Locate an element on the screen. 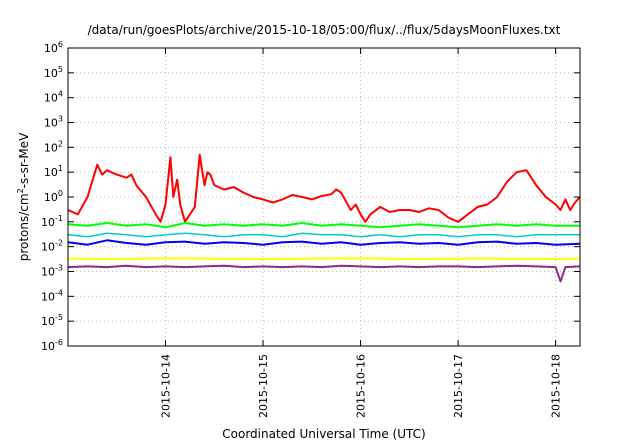  x-tick-label: 2015-10-14 is located at coordinates (166, 386).